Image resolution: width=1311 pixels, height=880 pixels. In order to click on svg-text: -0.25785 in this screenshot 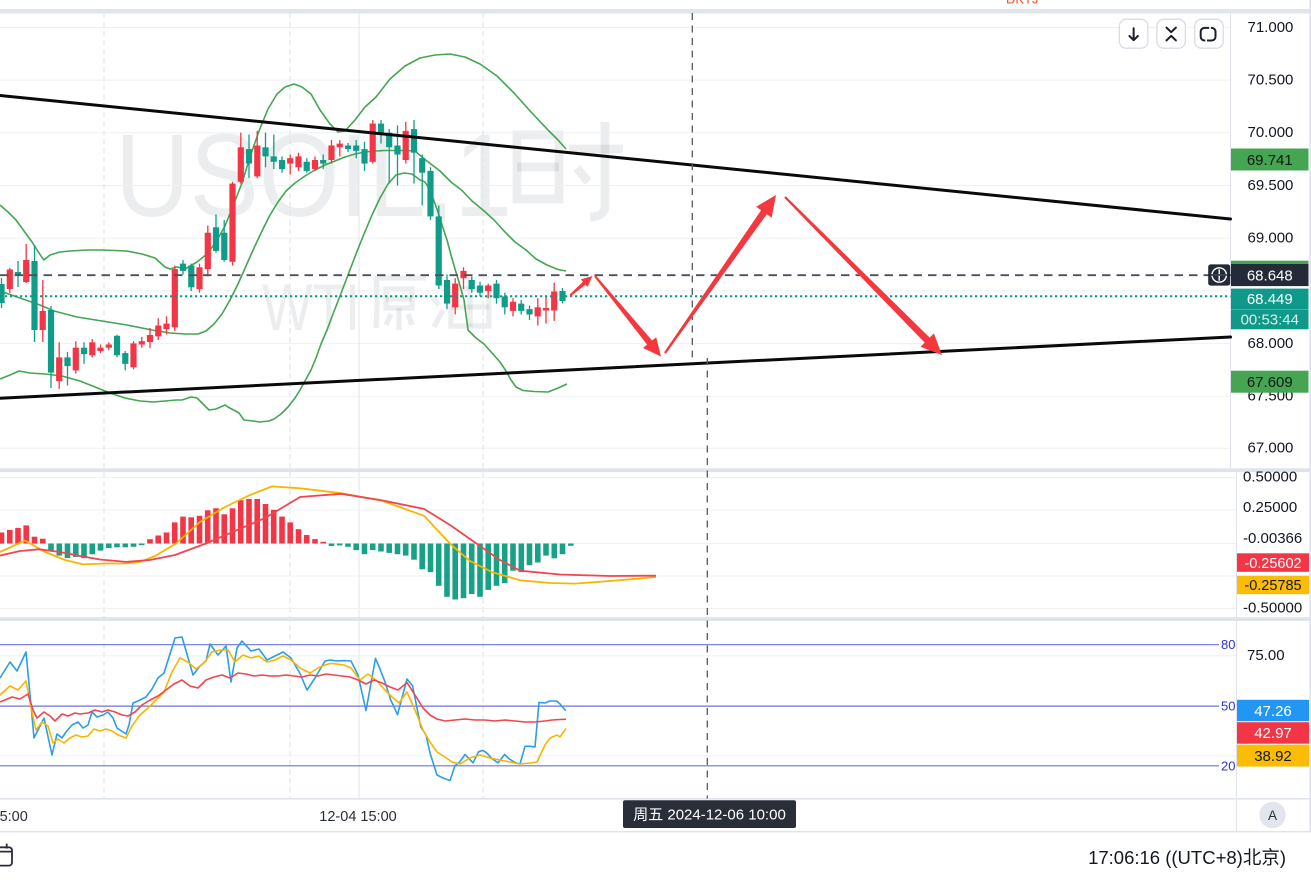, I will do `click(1272, 586)`.